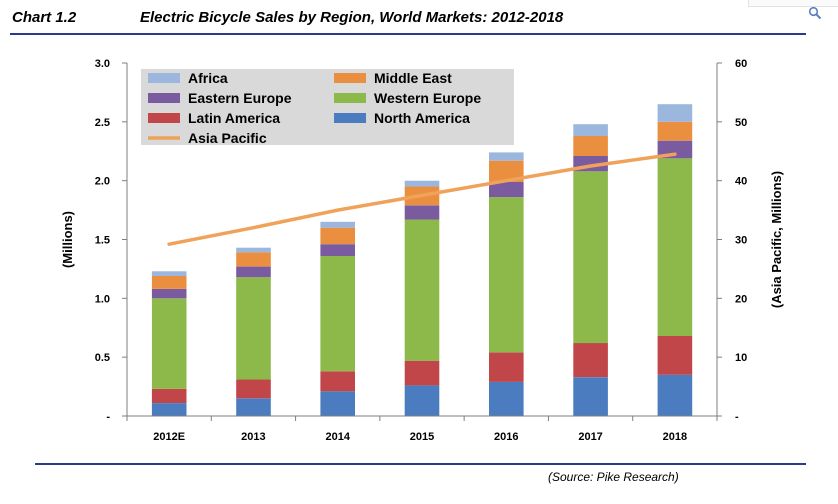 This screenshot has height=504, width=838. I want to click on line-asia-pacific, so click(422, 199).